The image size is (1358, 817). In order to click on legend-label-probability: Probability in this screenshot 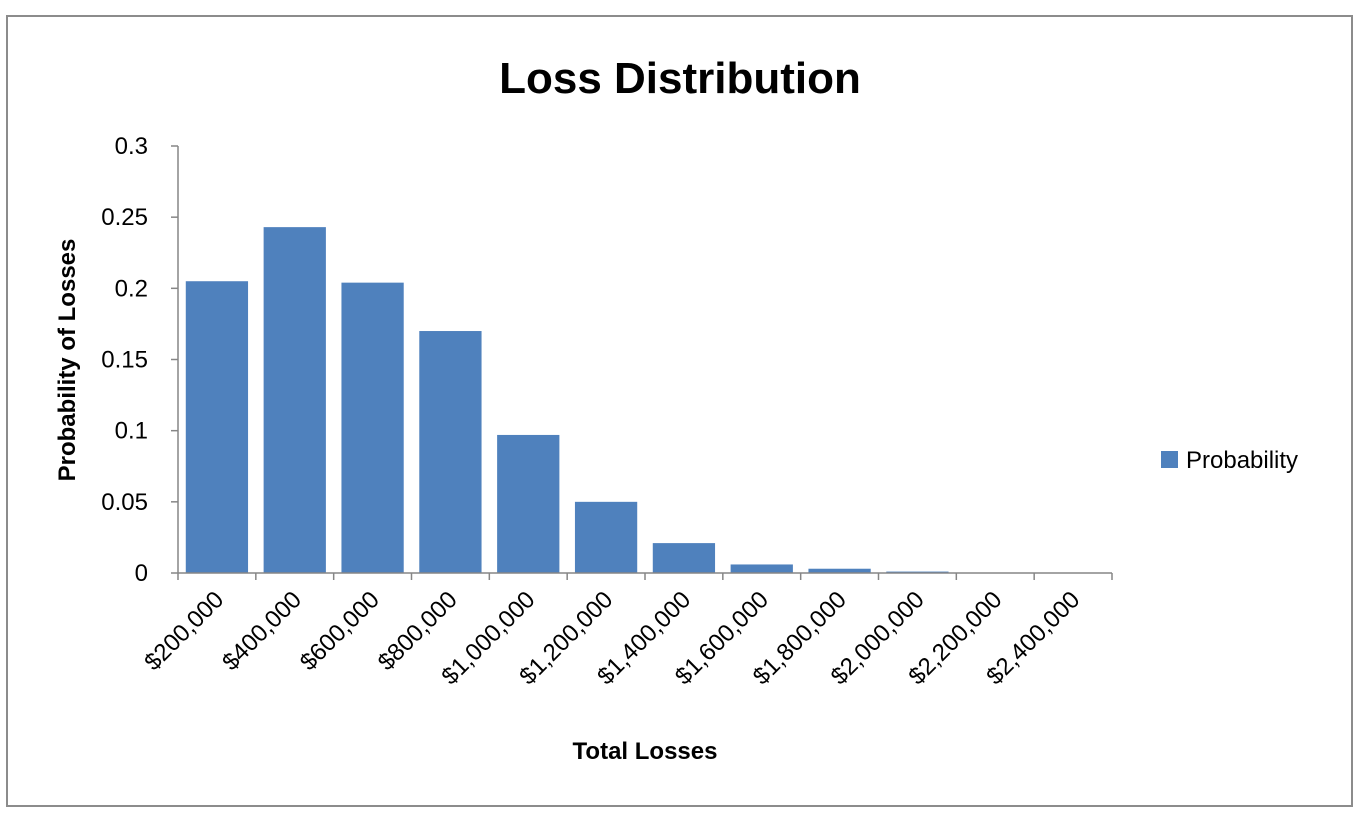, I will do `click(1242, 460)`.